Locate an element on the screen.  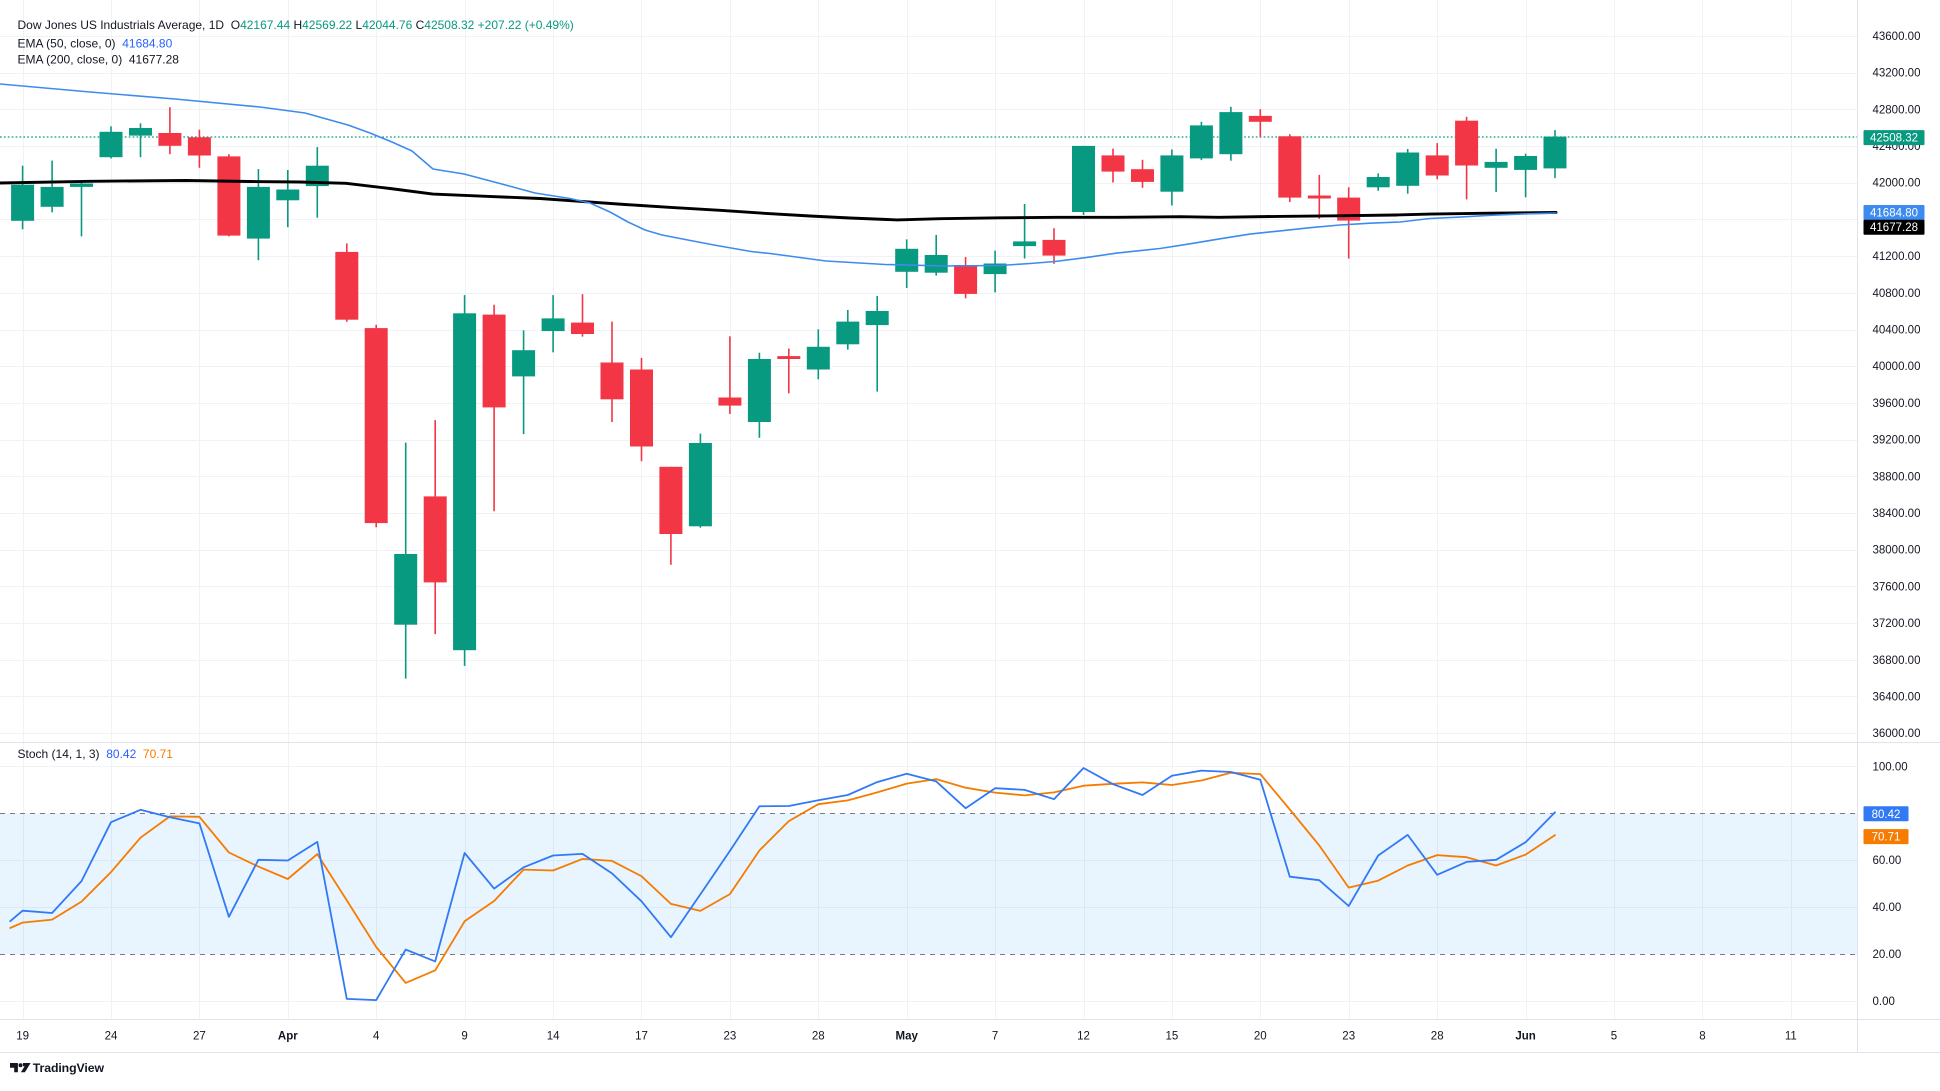
svg-text: 15 is located at coordinates (1172, 1037).